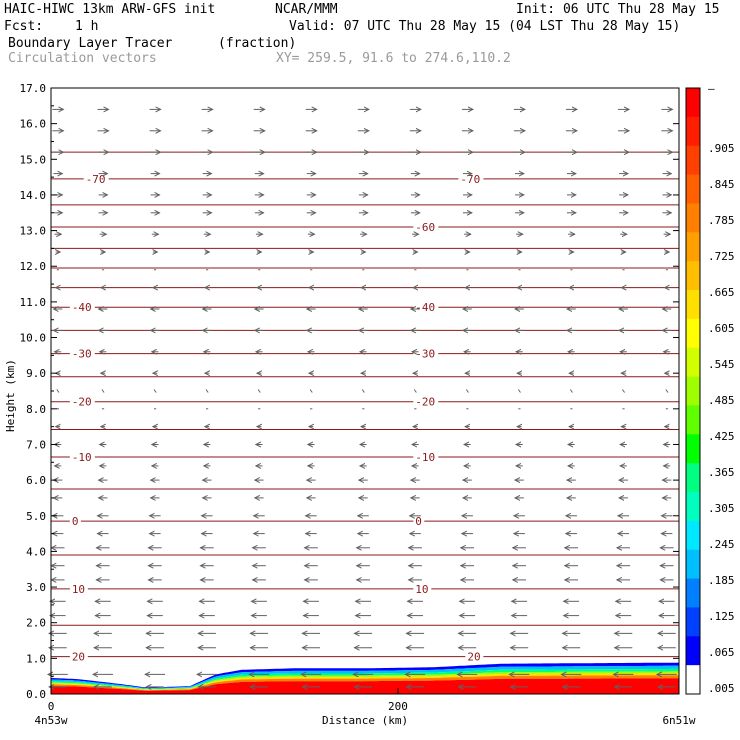 The image size is (740, 740). I want to click on y-tick-label: 12.0, so click(33, 266).